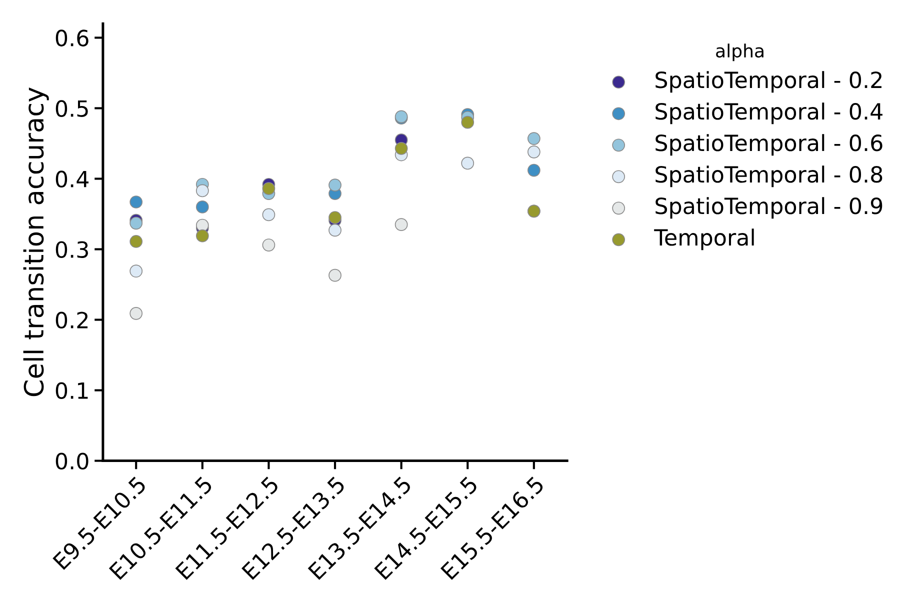 The height and width of the screenshot is (590, 903). Describe the element at coordinates (769, 113) in the screenshot. I see `legend-label: SpatioTemporal - 0.4` at that location.